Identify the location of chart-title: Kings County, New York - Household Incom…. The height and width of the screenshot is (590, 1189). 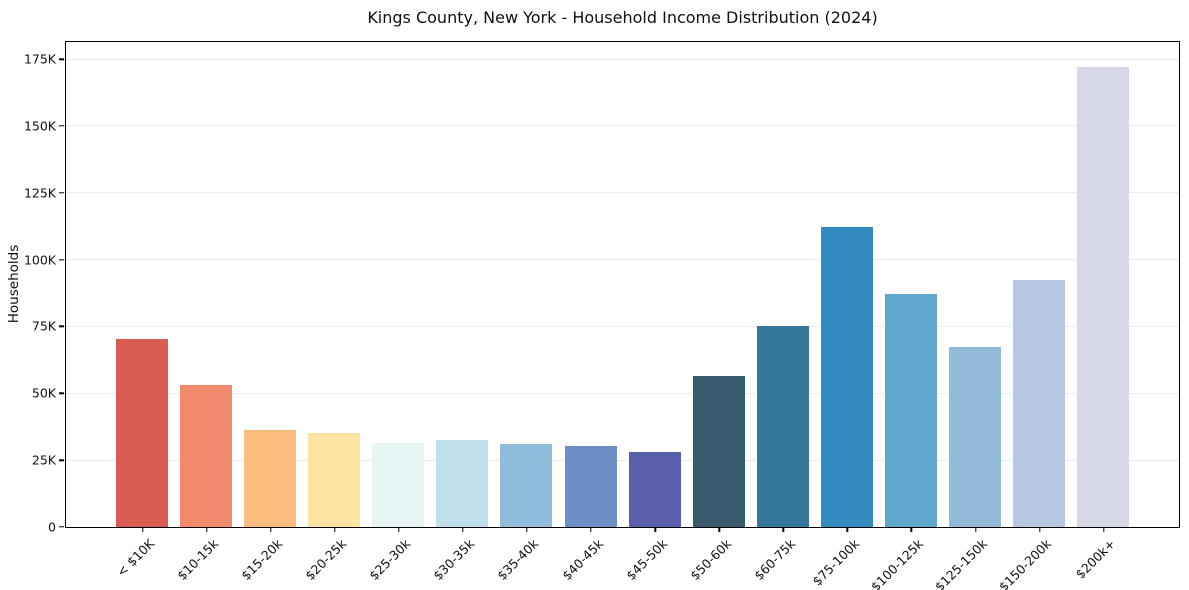
(622, 17).